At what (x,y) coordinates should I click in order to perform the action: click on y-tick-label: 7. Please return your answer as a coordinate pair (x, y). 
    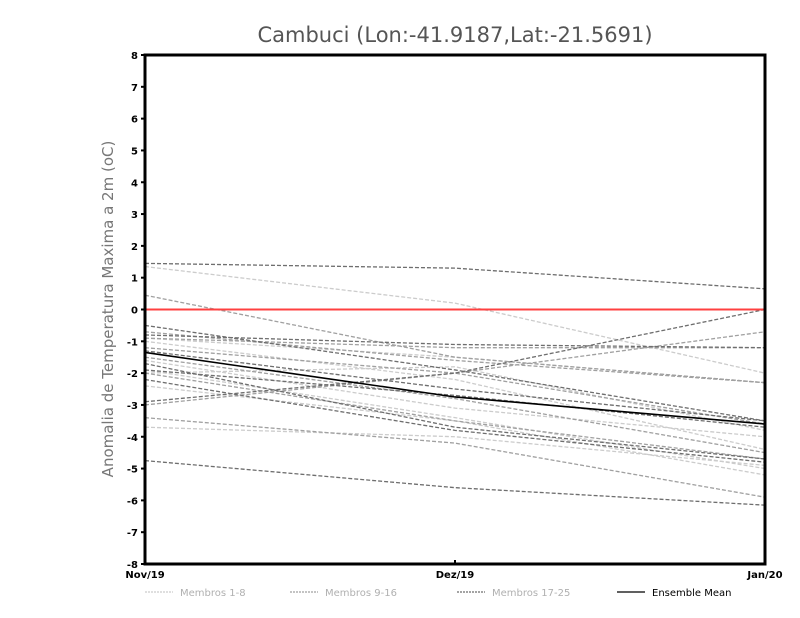
    Looking at the image, I should click on (134, 88).